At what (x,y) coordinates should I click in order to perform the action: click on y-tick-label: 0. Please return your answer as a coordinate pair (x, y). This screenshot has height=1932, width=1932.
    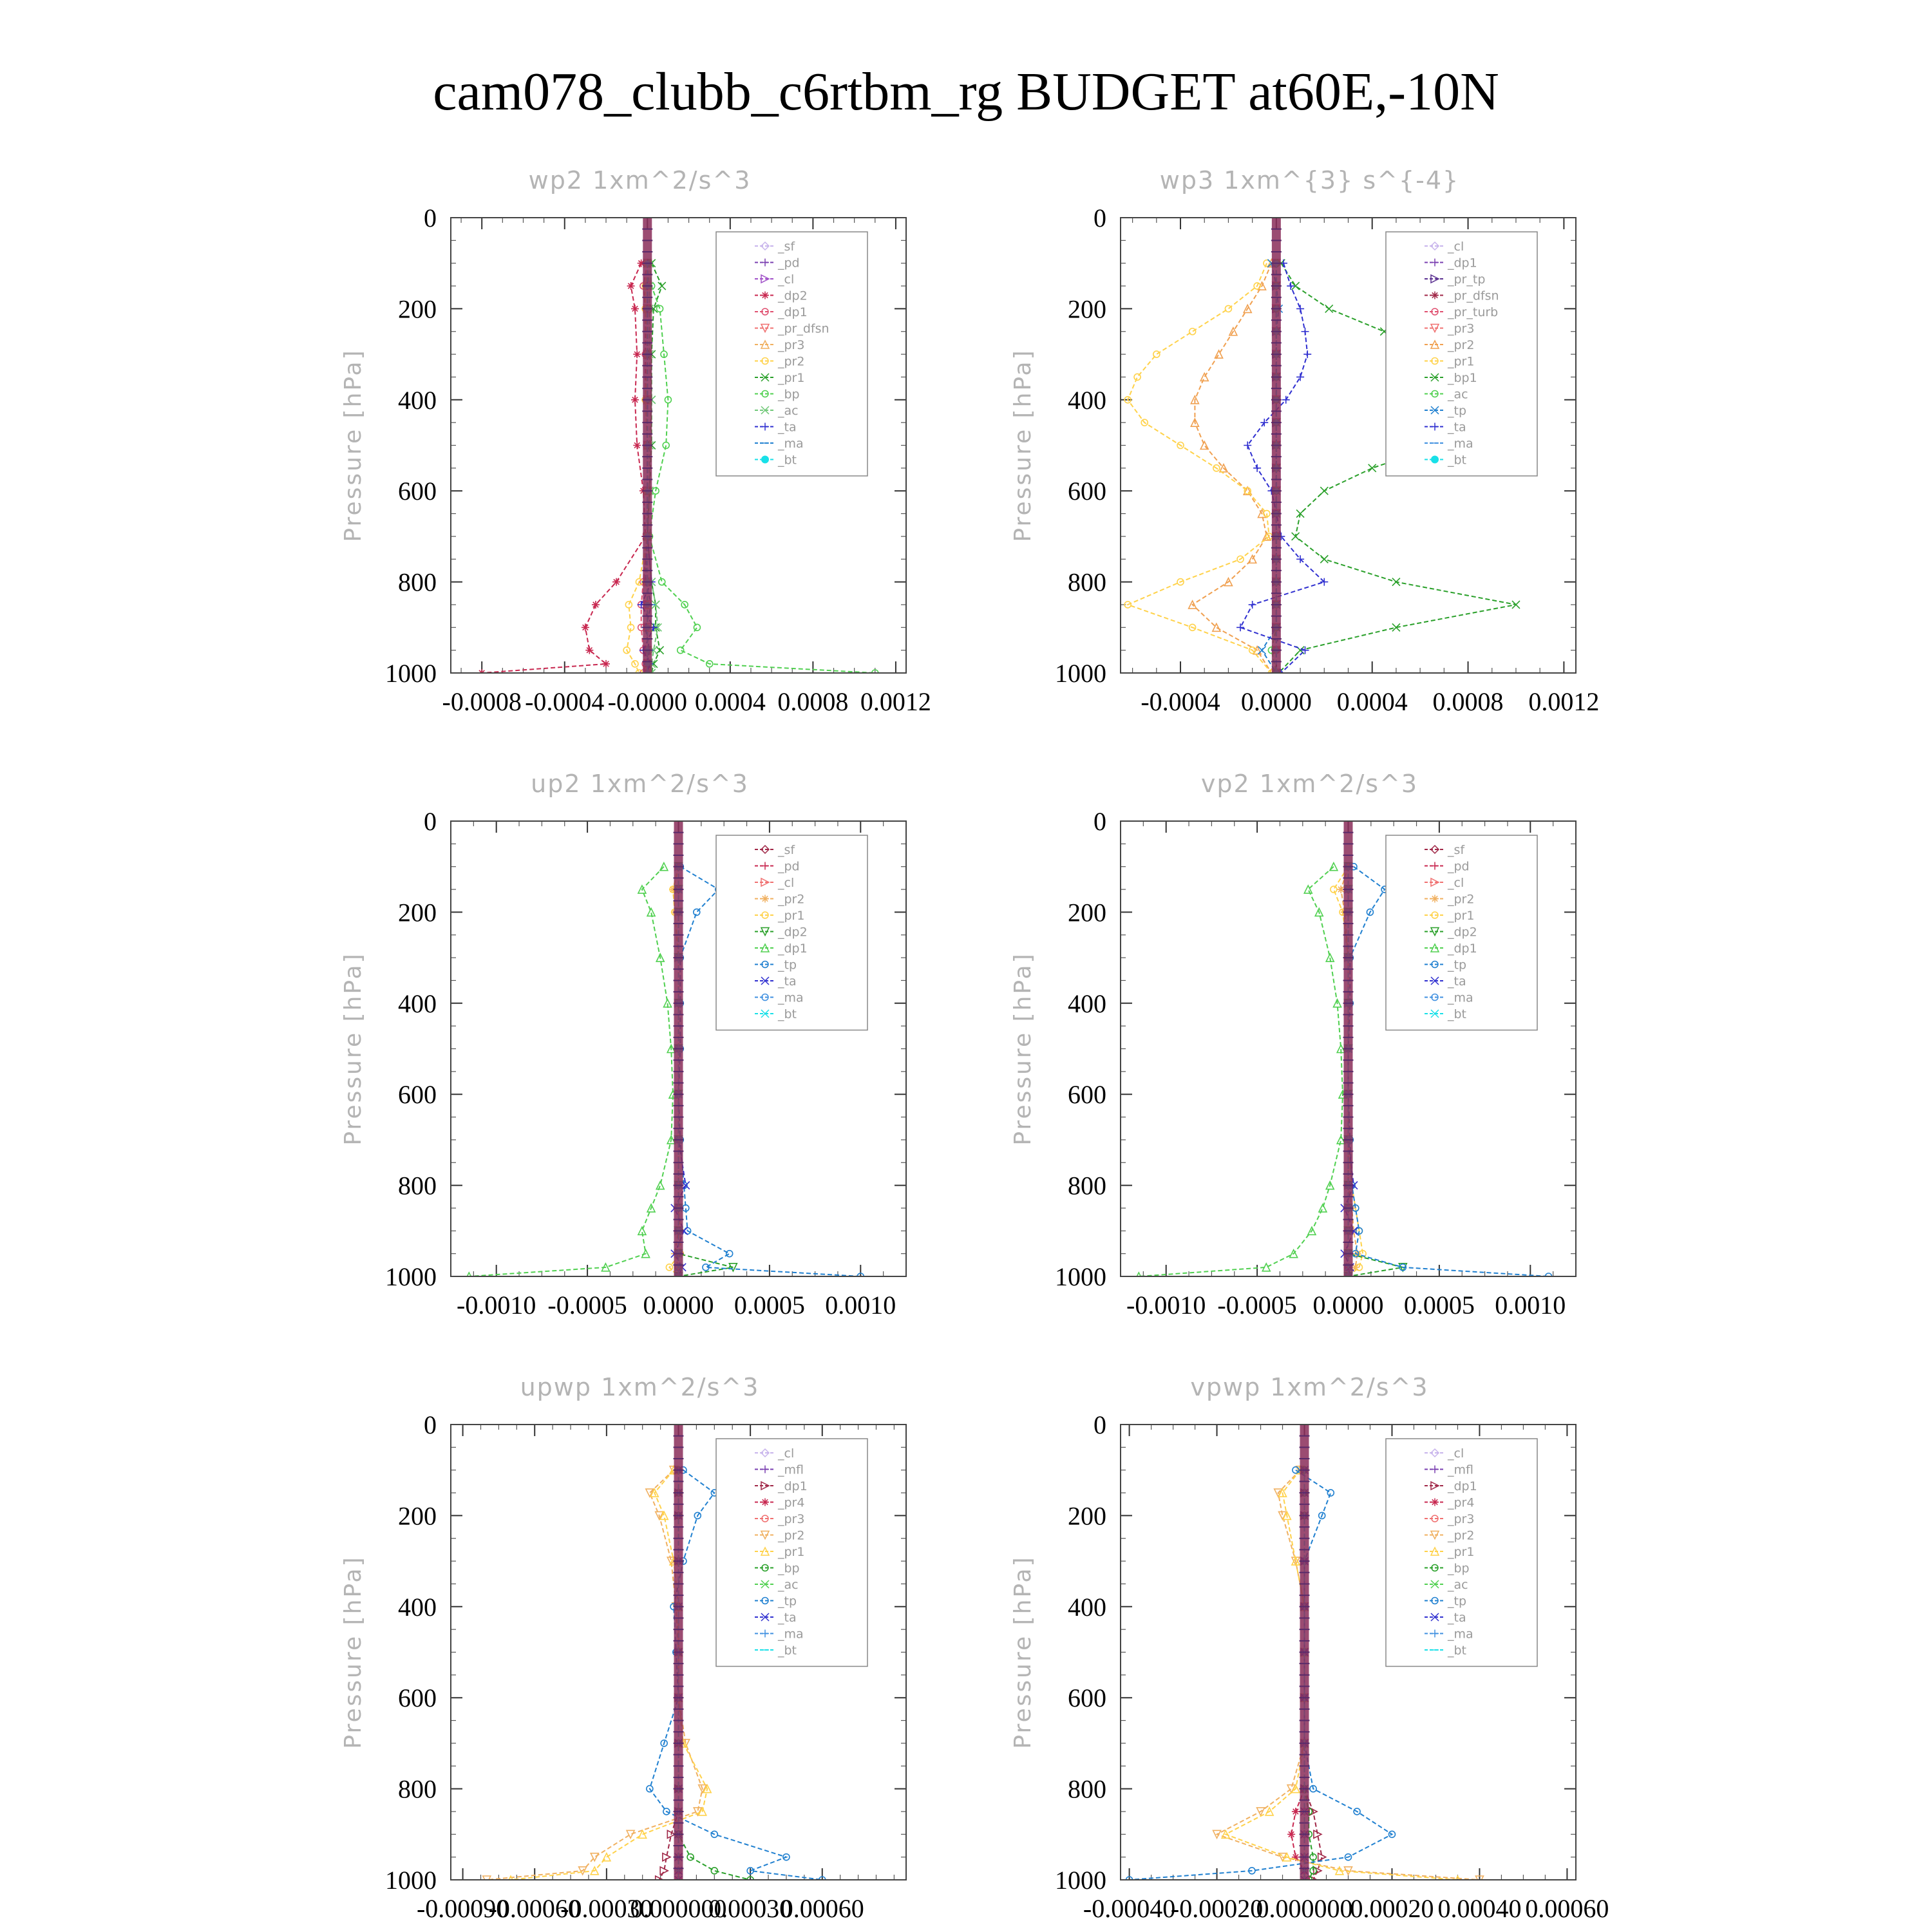
    Looking at the image, I should click on (1100, 821).